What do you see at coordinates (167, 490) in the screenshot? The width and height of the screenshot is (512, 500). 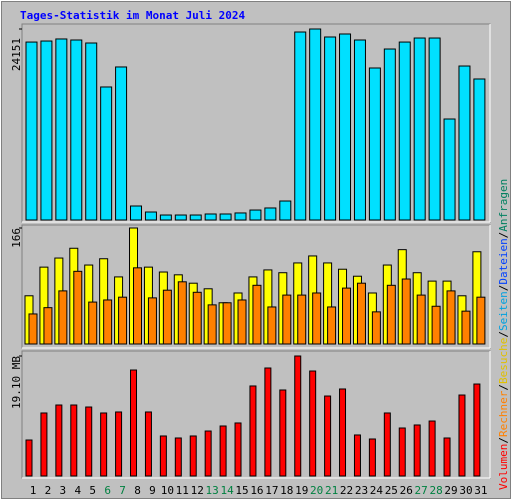 I see `x-tick-label: 10` at bounding box center [167, 490].